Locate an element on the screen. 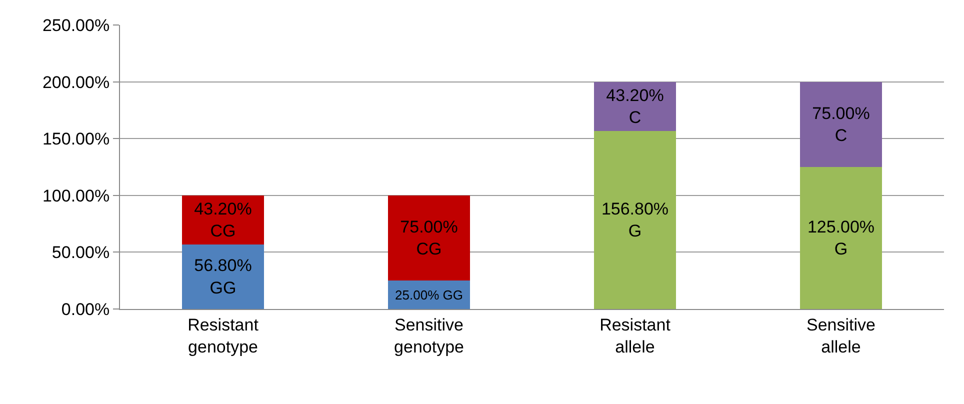 This screenshot has width=964, height=404. series-label: GG is located at coordinates (223, 288).